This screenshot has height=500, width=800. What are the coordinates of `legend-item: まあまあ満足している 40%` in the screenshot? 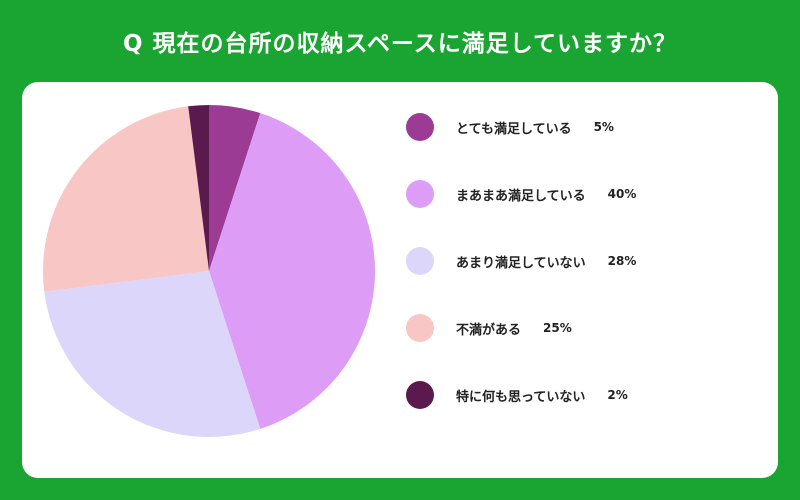 It's located at (586, 194).